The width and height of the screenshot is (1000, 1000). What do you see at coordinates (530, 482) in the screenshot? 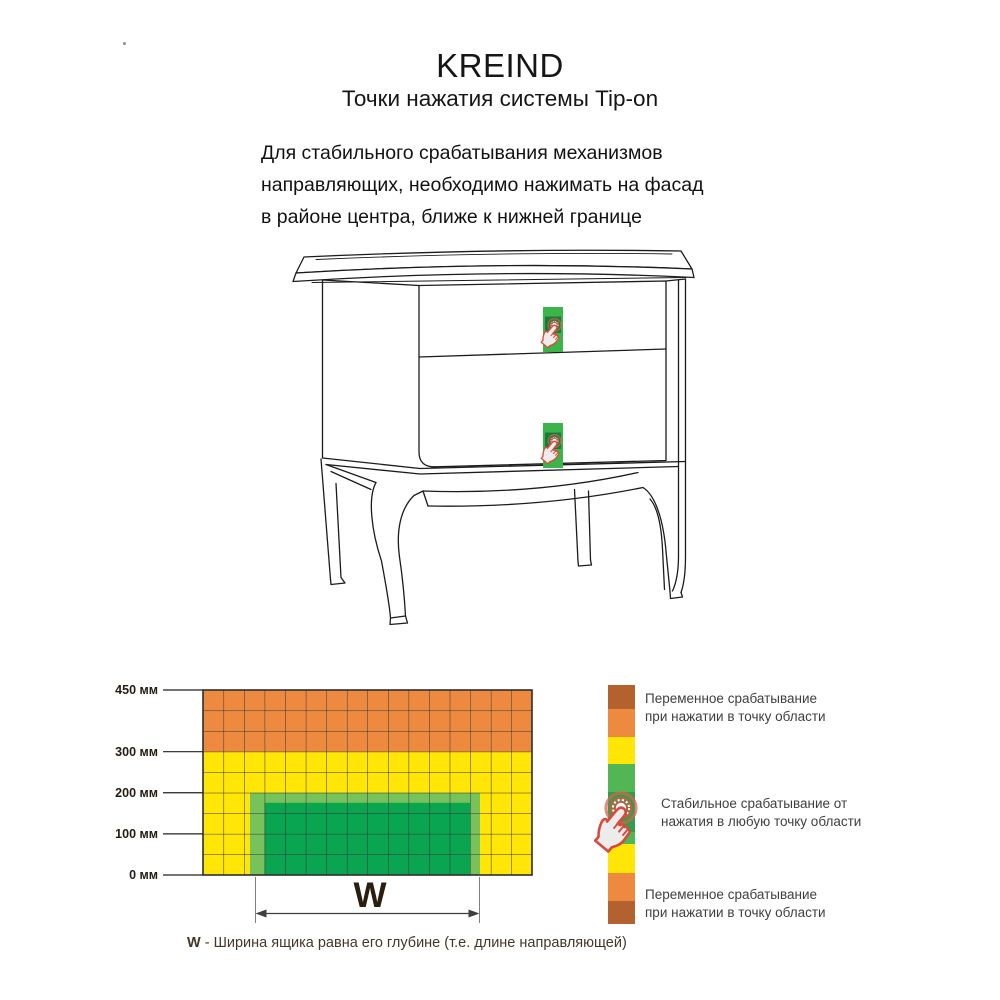
I see `front-apron` at bounding box center [530, 482].